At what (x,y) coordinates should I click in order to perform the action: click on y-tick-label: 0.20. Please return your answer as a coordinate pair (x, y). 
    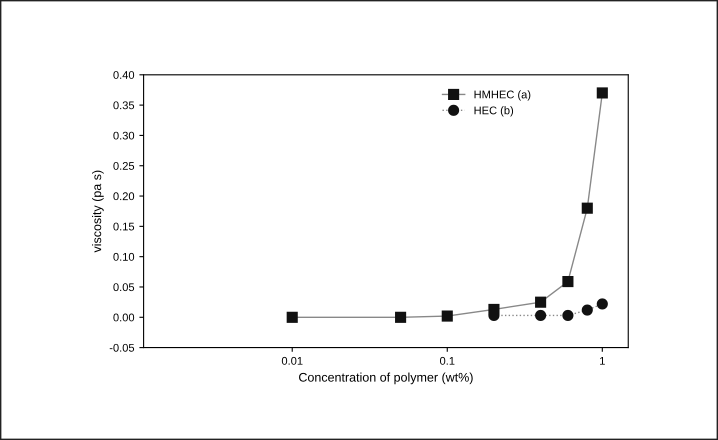
    Looking at the image, I should click on (123, 196).